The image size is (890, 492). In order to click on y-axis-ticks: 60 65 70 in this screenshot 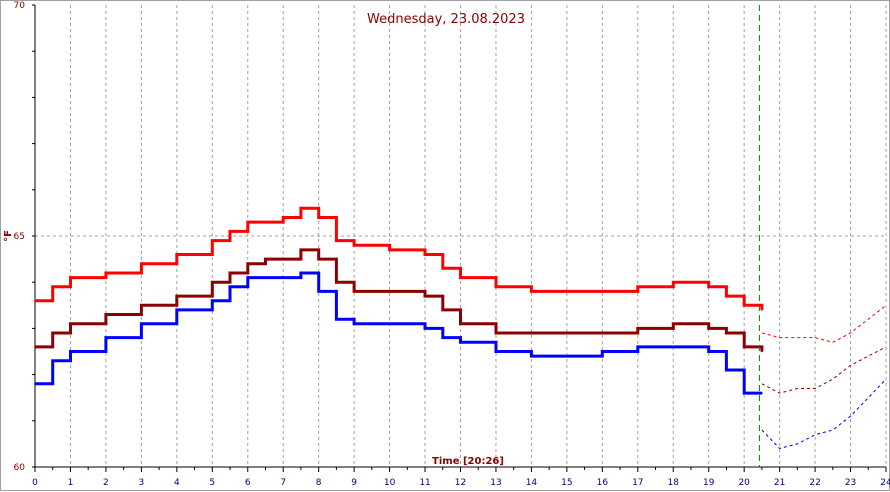, I will do `click(24, 237)`.